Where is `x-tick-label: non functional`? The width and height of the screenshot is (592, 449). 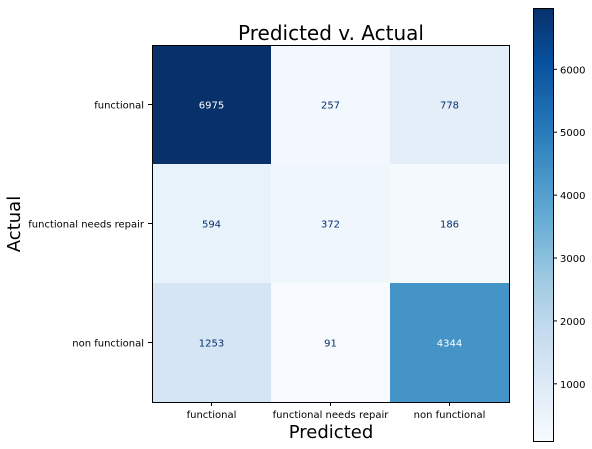
x-tick-label: non functional is located at coordinates (450, 415).